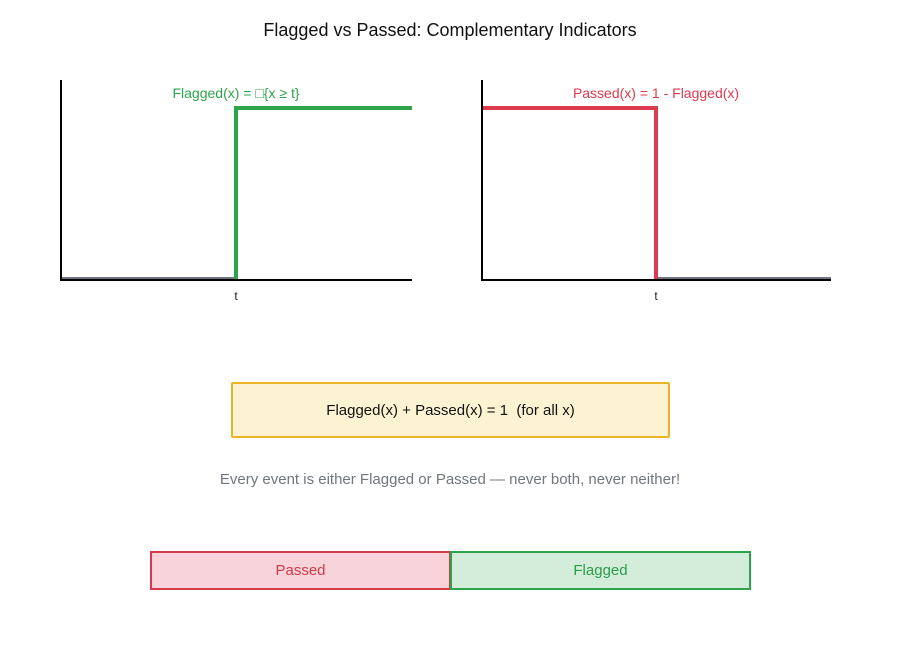 The height and width of the screenshot is (650, 900). I want to click on legend-passed-segment: Passed, so click(300, 570).